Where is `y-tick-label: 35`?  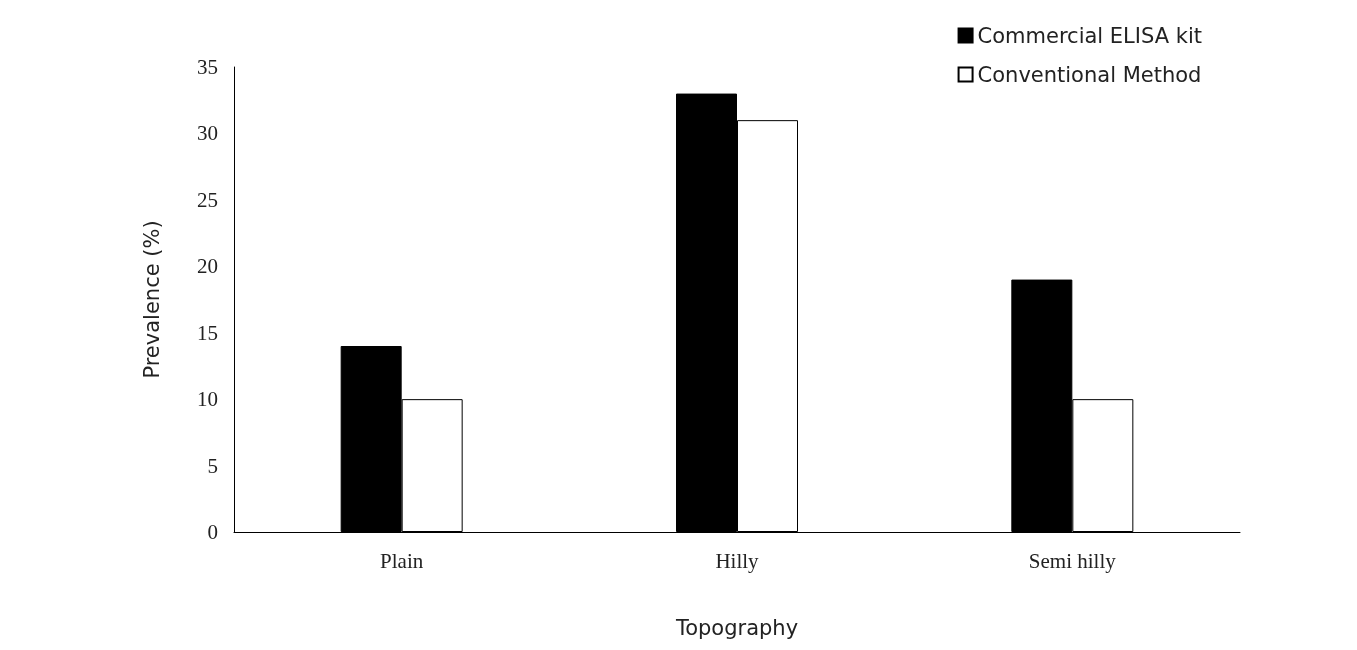
y-tick-label: 35 is located at coordinates (207, 67).